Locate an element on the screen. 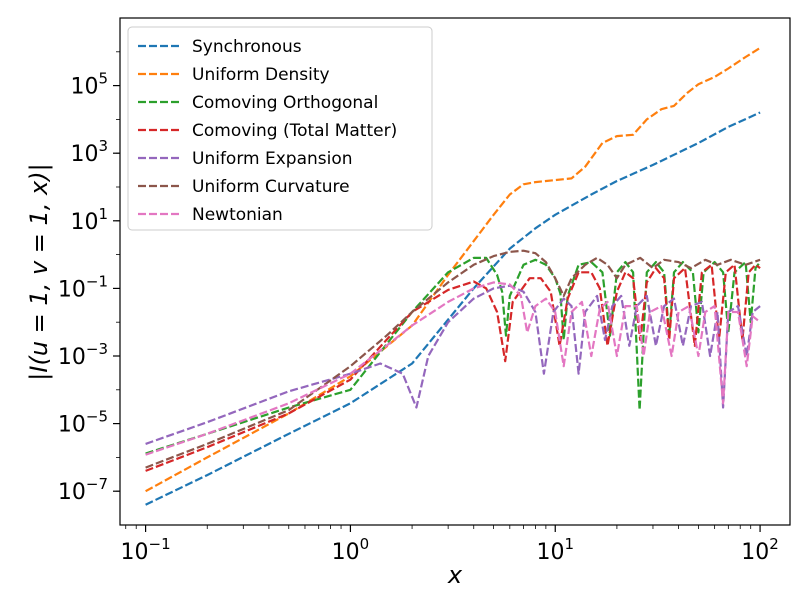 The width and height of the screenshot is (809, 607). legend-box is located at coordinates (280, 128).